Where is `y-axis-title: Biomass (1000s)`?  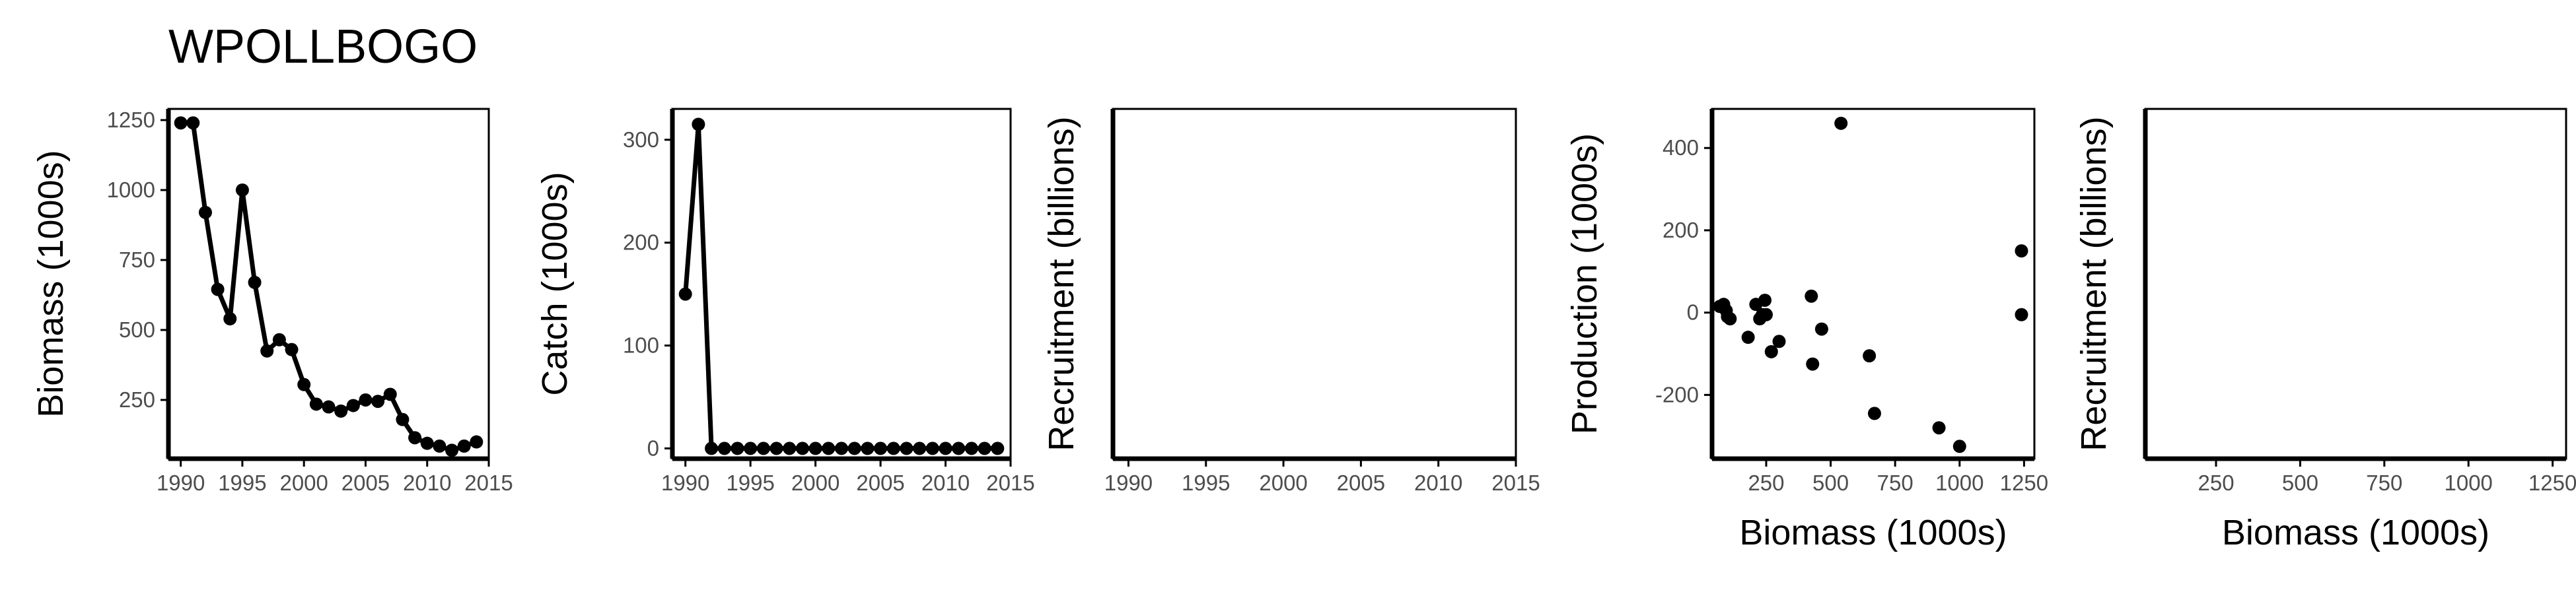
y-axis-title: Biomass (1000s) is located at coordinates (51, 283).